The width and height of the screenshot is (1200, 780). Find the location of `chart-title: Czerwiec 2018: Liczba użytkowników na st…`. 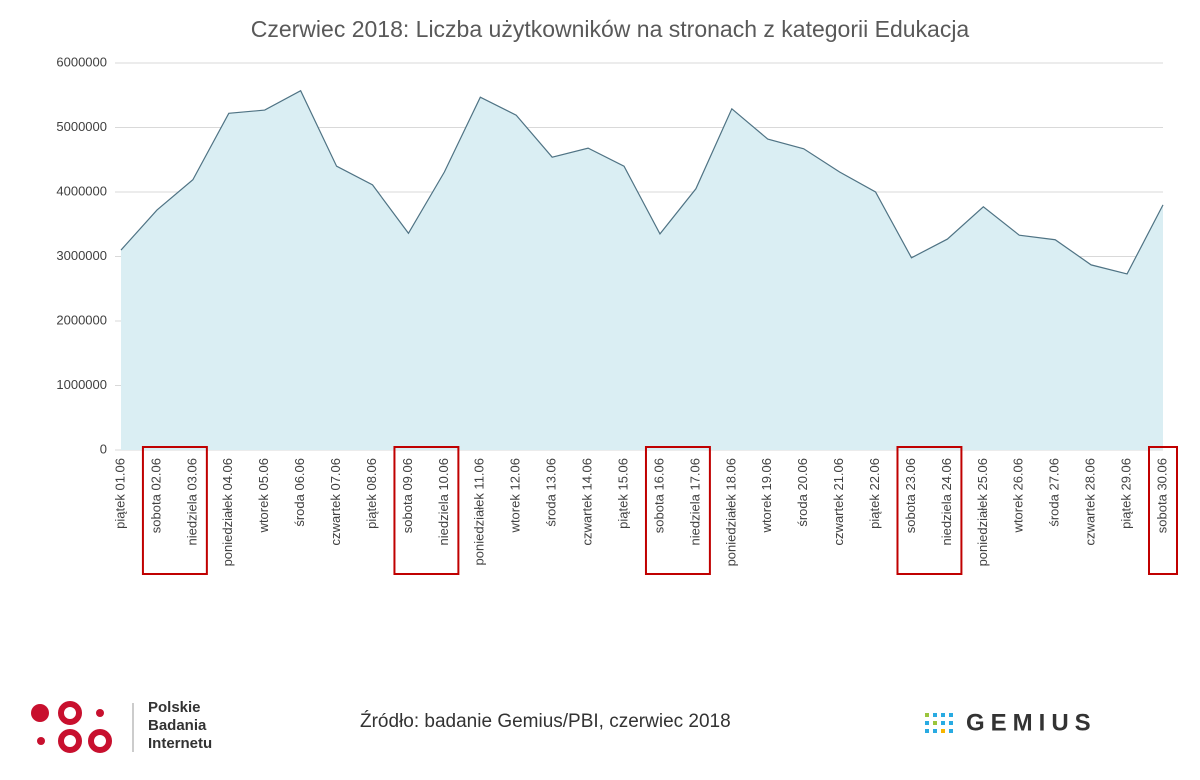

chart-title: Czerwiec 2018: Liczba użytkowników na st… is located at coordinates (610, 29).